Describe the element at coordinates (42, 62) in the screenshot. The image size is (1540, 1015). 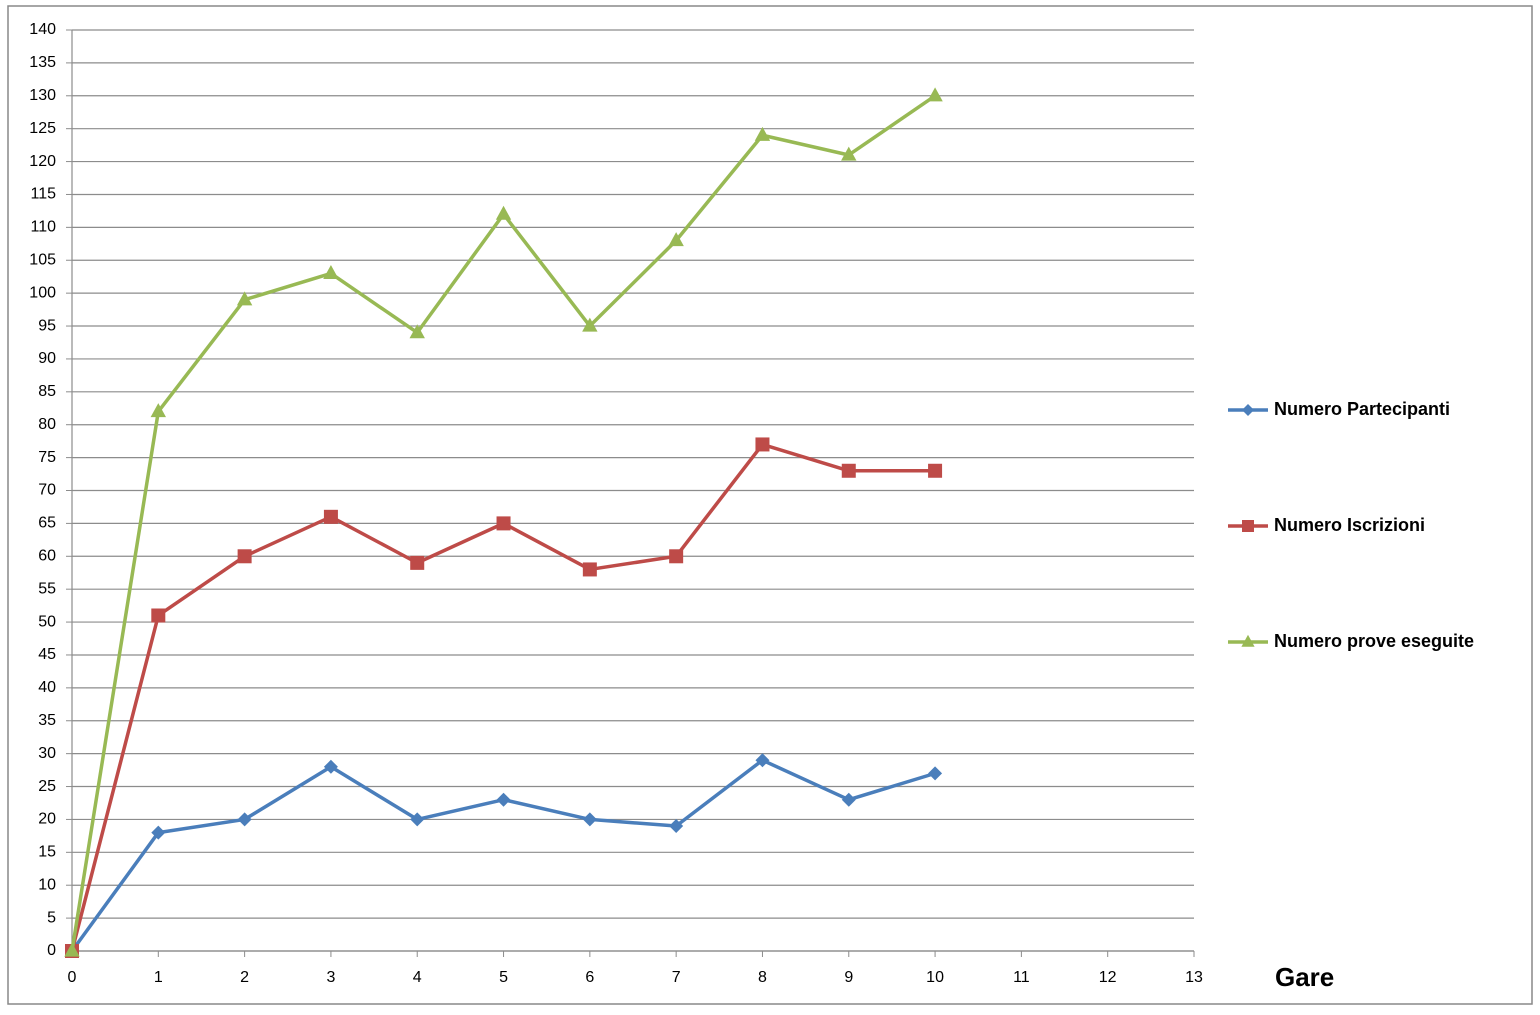
I see `y-tick-label: 135` at that location.